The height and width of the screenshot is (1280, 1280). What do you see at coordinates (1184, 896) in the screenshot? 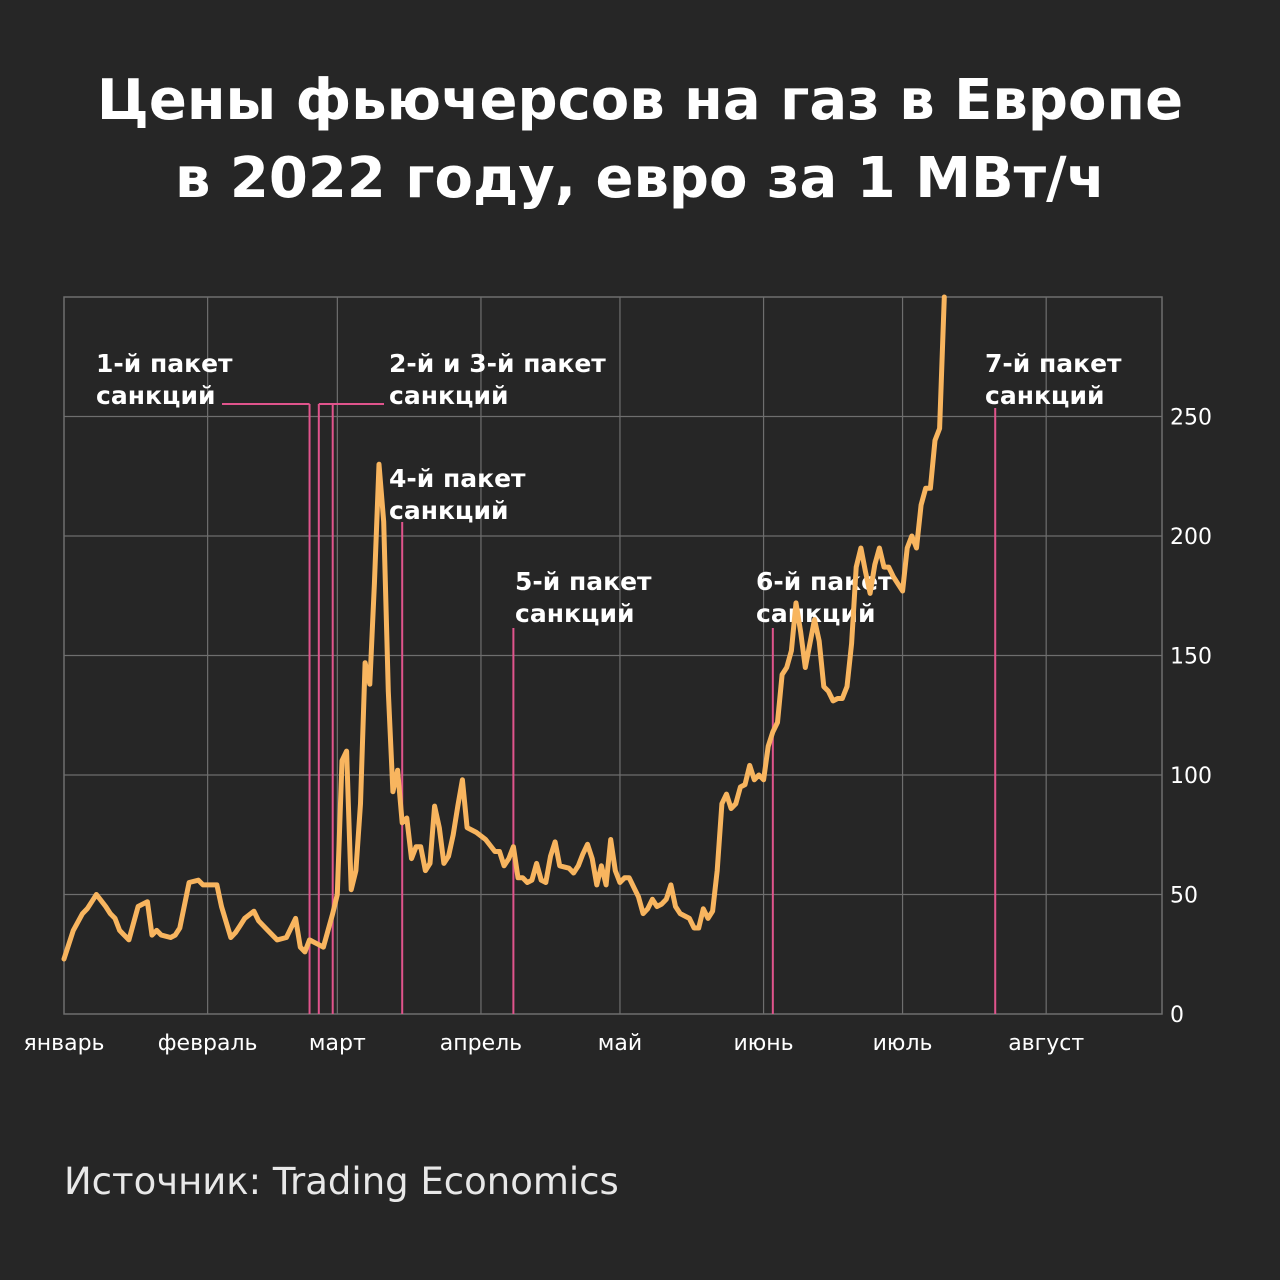
I see `y-tick-label: 50` at bounding box center [1184, 896].